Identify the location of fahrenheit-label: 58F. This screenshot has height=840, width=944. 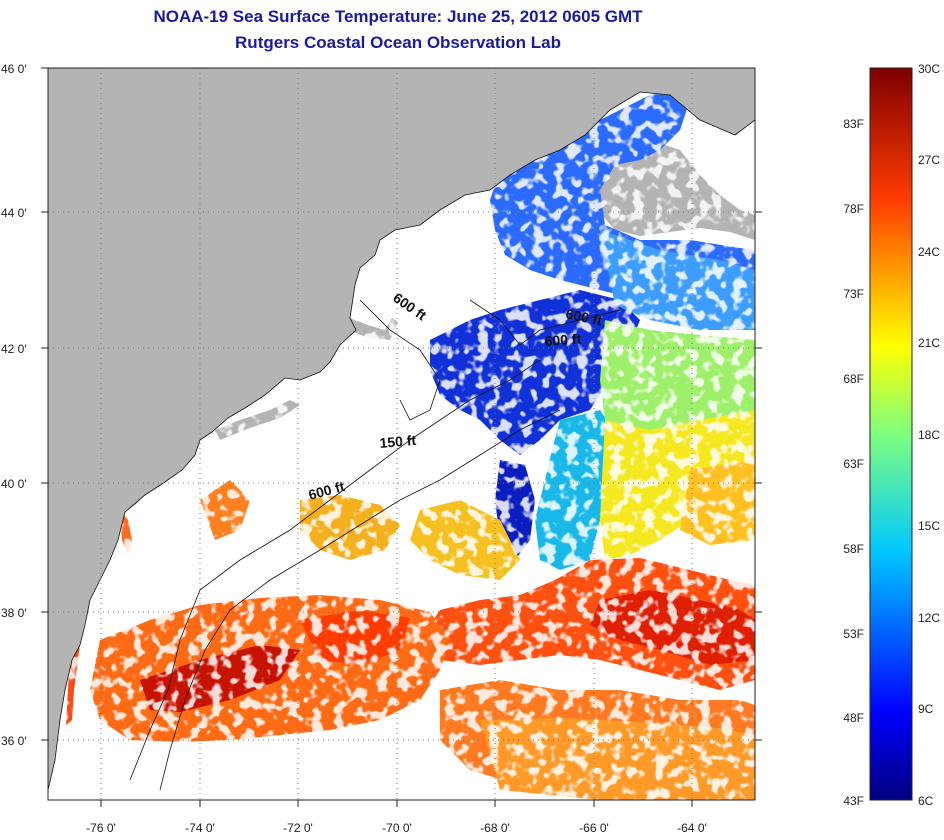
(853, 549).